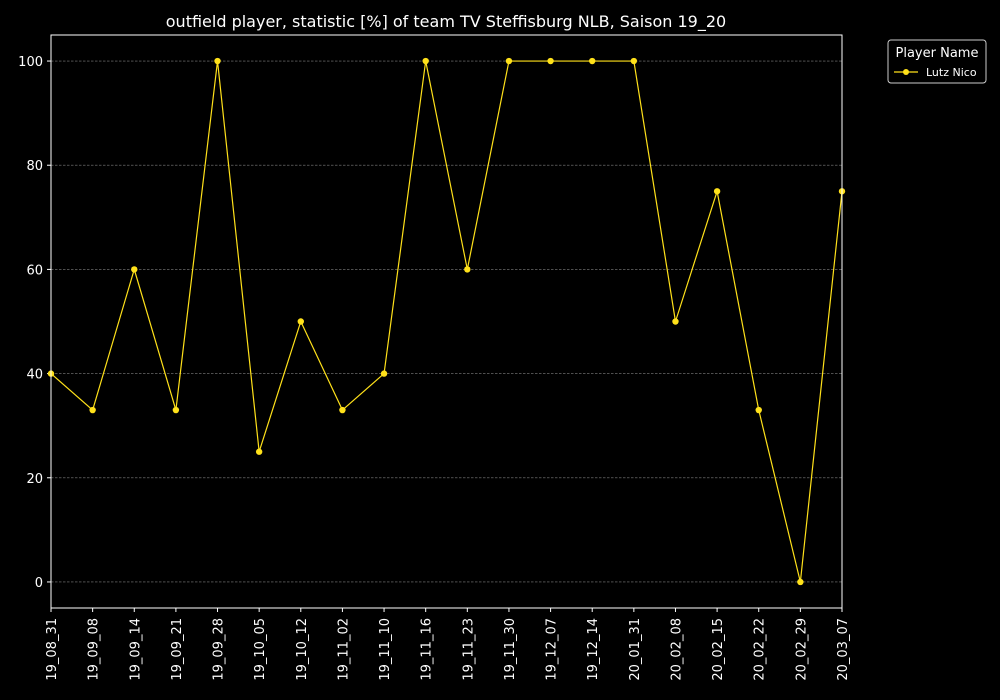 The width and height of the screenshot is (1000, 700). What do you see at coordinates (801, 649) in the screenshot?
I see `x-tick-label: 20_02_29` at bounding box center [801, 649].